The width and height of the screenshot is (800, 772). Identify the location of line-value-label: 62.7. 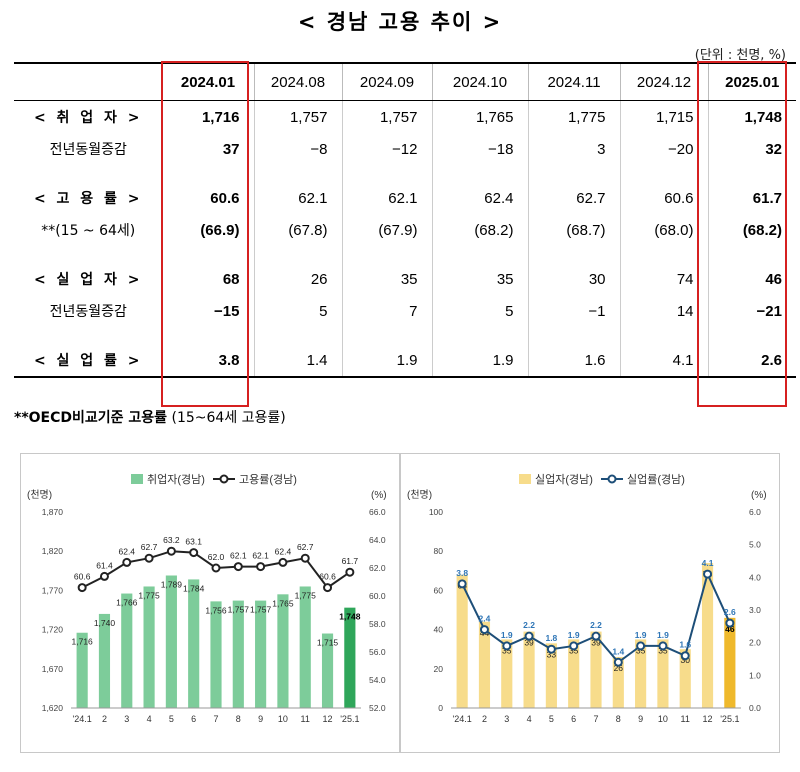
(305, 547).